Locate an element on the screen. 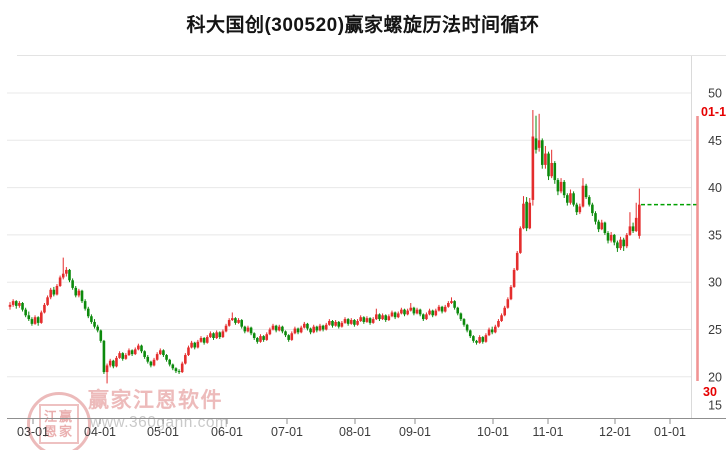  x-axis-label: 04-01 is located at coordinates (100, 432).